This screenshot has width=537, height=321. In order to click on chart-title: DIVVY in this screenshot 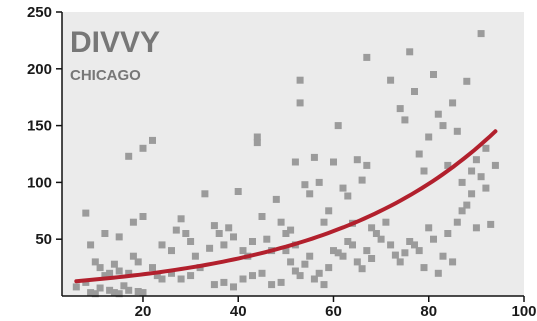, I will do `click(115, 42)`.